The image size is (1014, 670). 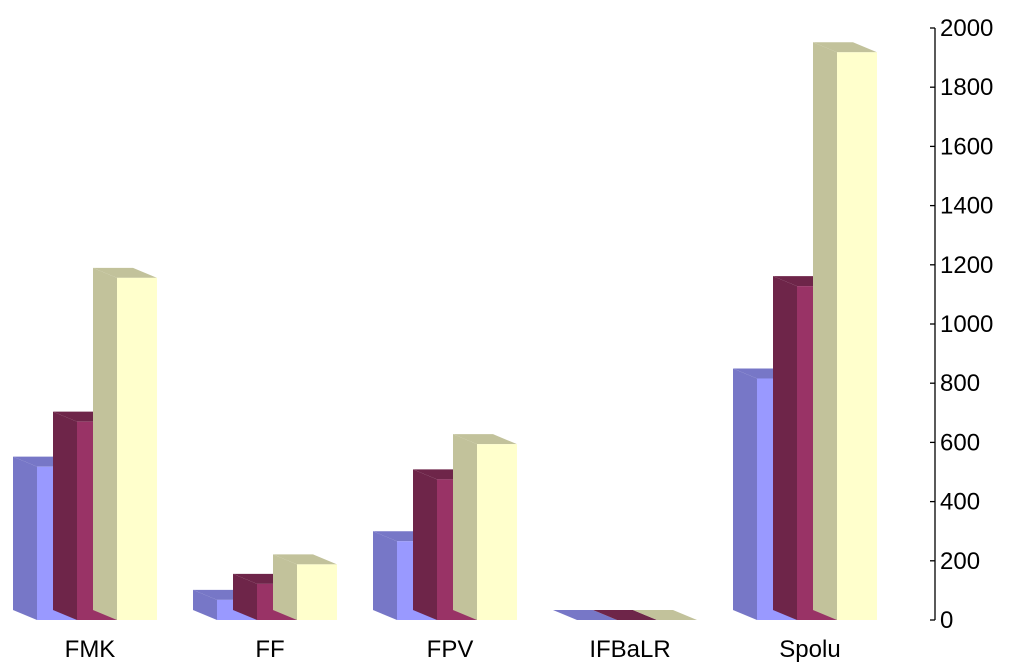 I want to click on y-tick-label-1800: 1800, so click(x=966, y=87).